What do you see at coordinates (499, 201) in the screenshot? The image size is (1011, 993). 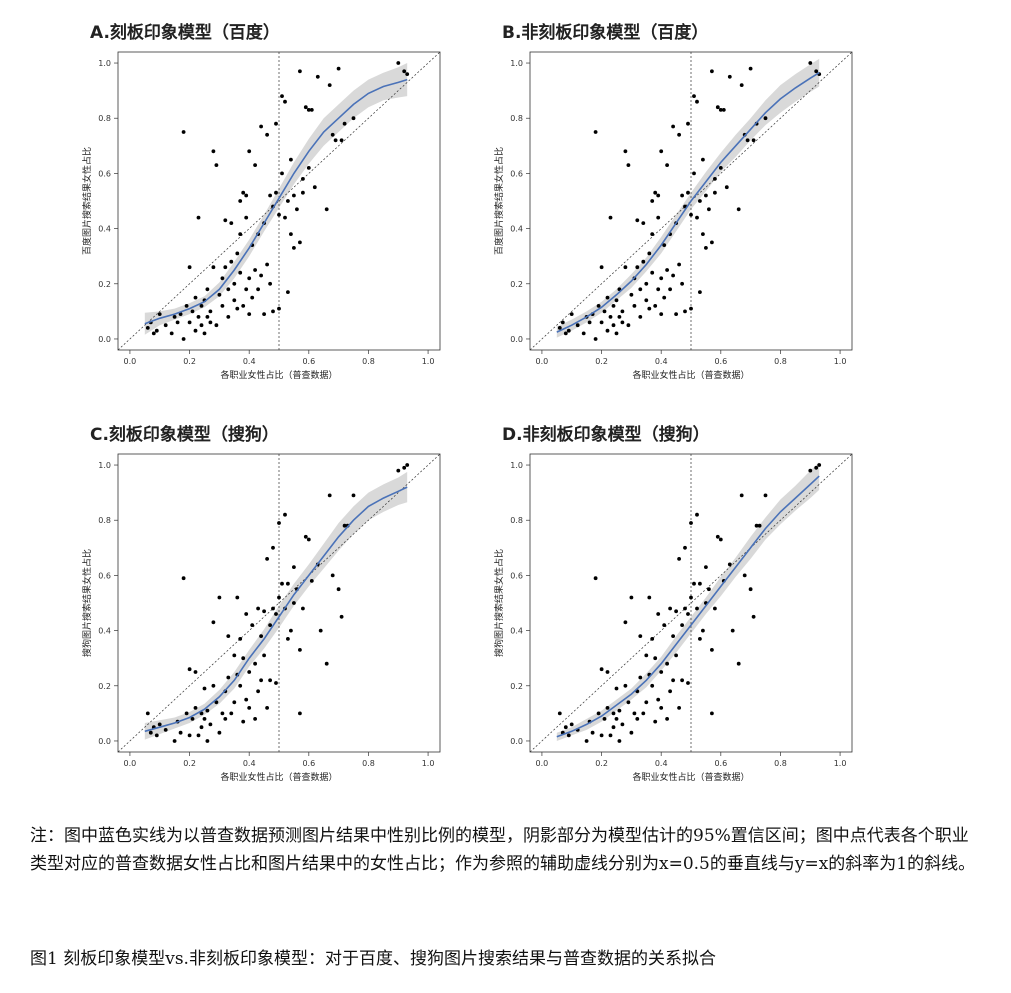 I see `y-axis-label: 百度图片搜索结果女性占比` at bounding box center [499, 201].